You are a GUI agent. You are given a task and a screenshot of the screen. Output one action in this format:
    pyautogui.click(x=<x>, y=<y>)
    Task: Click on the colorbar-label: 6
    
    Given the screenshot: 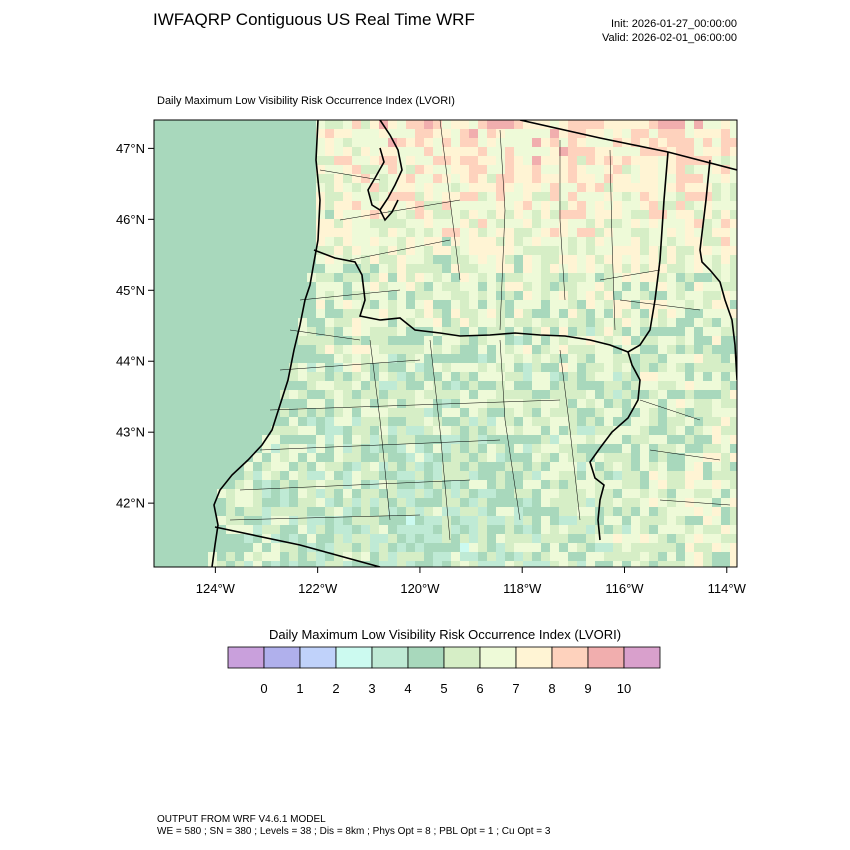 What is the action you would take?
    pyautogui.click(x=479, y=688)
    